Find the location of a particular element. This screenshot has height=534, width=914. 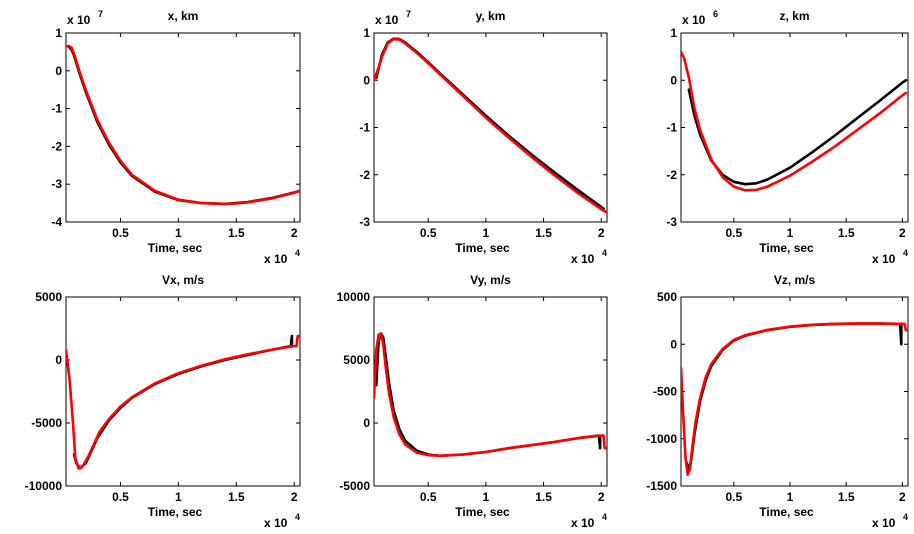

y-axis-multiplier-exponent: 6 is located at coordinates (715, 14).